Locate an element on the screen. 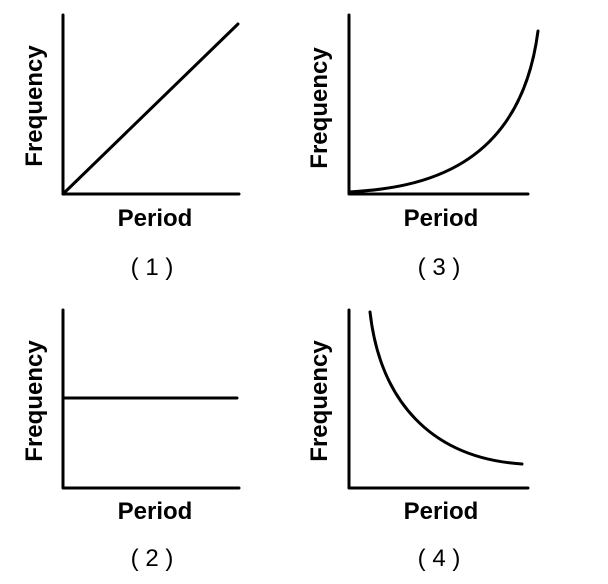 This screenshot has height=584, width=608. x-axis-label-panel-3: Period is located at coordinates (441, 218).